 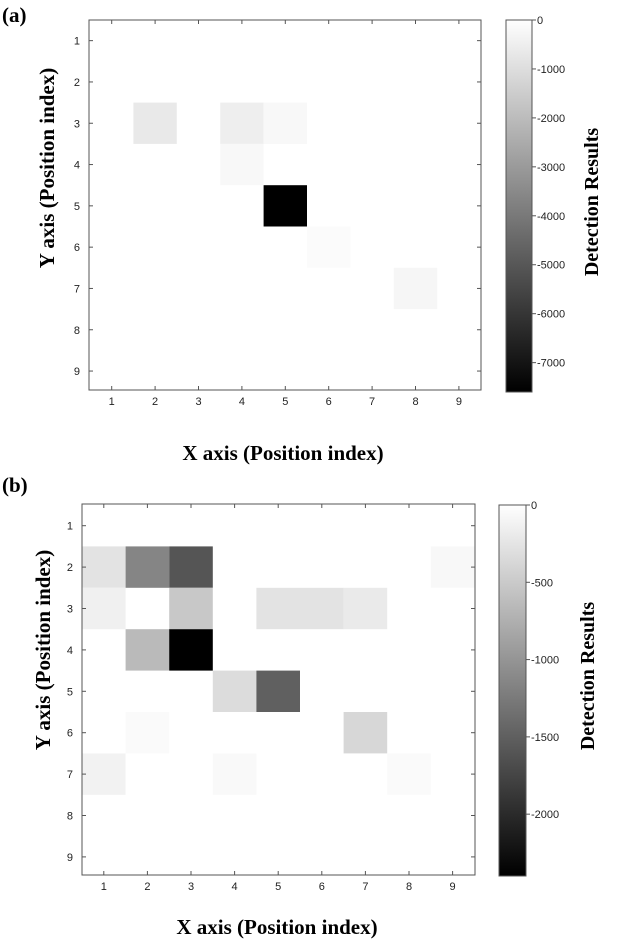 I want to click on y-axis-title-b: Y axis (Position index), so click(x=43, y=650).